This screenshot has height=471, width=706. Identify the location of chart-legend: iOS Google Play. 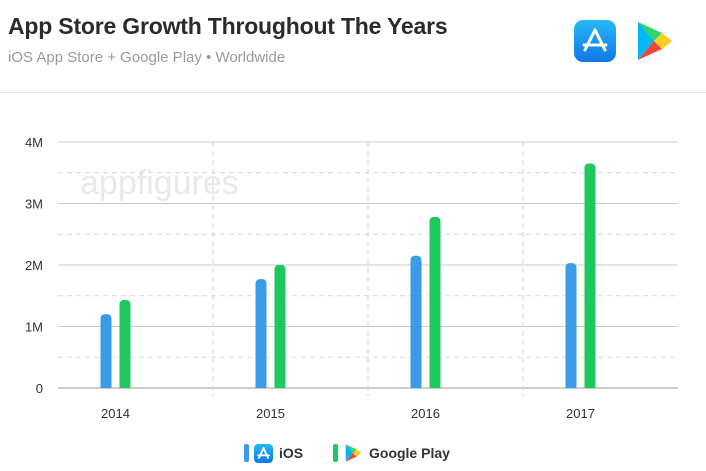
(353, 453).